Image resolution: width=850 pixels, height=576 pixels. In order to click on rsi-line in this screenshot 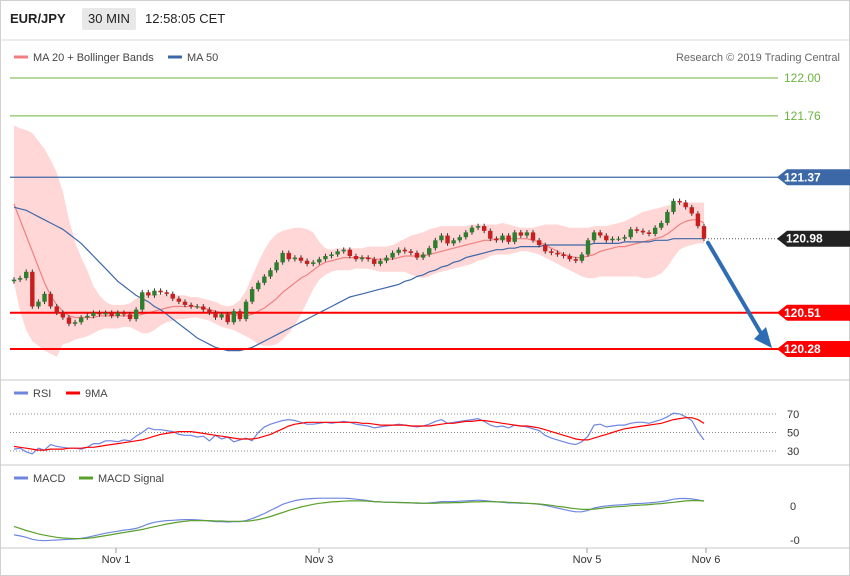, I will do `click(359, 433)`.